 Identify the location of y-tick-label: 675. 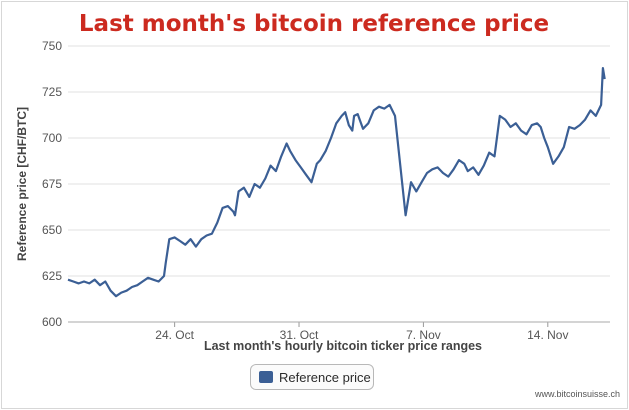
(52, 184).